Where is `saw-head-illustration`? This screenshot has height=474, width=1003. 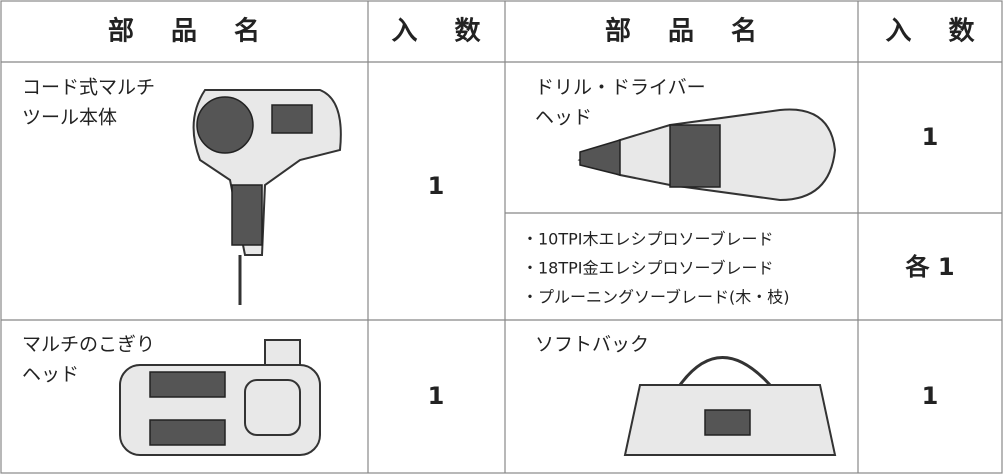
saw-head-illustration is located at coordinates (220, 397).